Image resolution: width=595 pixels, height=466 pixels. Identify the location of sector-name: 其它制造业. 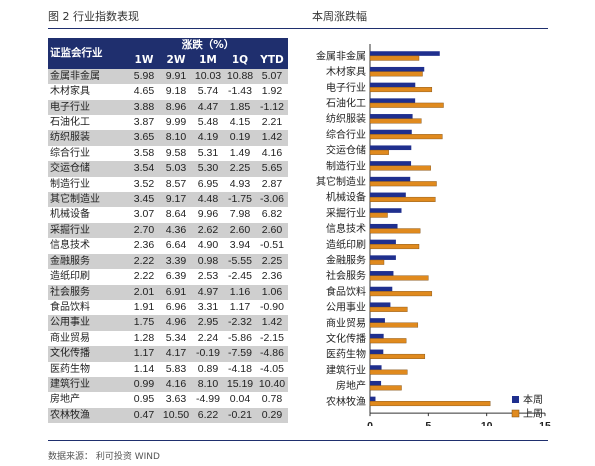
(88, 200).